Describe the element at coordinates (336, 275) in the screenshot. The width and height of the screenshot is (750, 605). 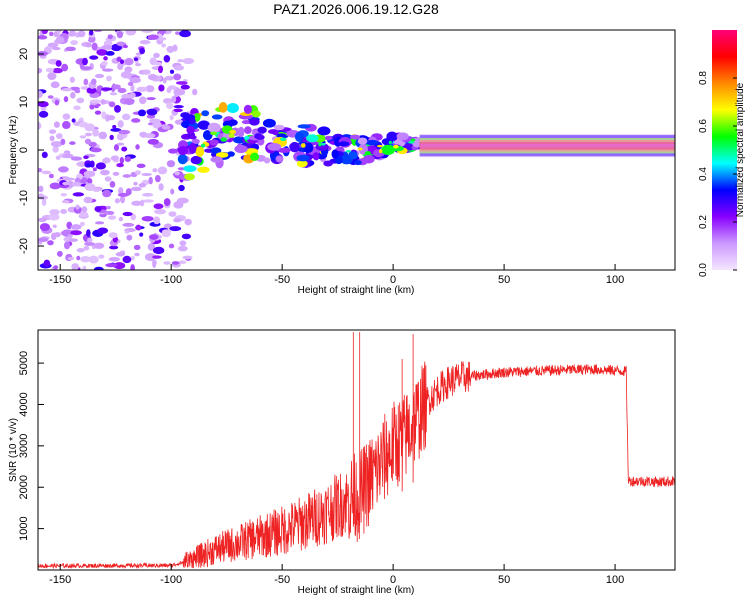
I see `spectrogram-x-ticks: -150 -100 -50 0 50 100` at that location.